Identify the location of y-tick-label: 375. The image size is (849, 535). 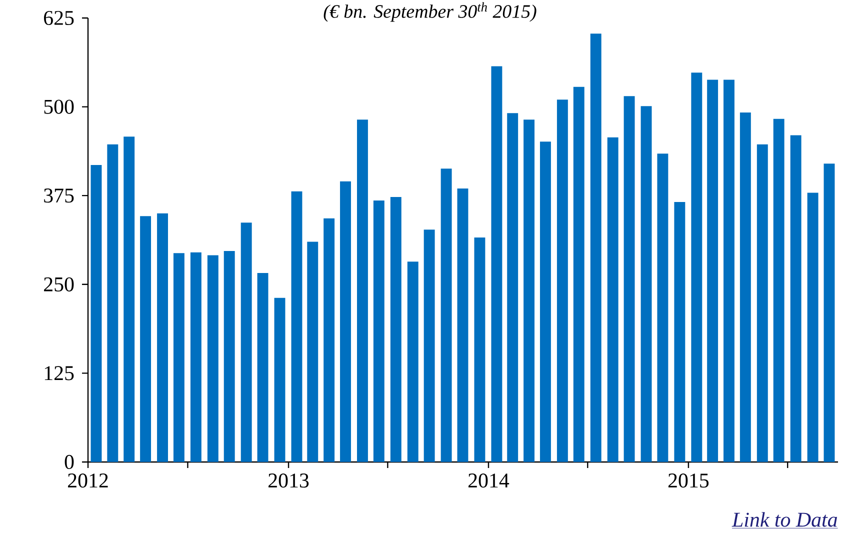
(59, 195).